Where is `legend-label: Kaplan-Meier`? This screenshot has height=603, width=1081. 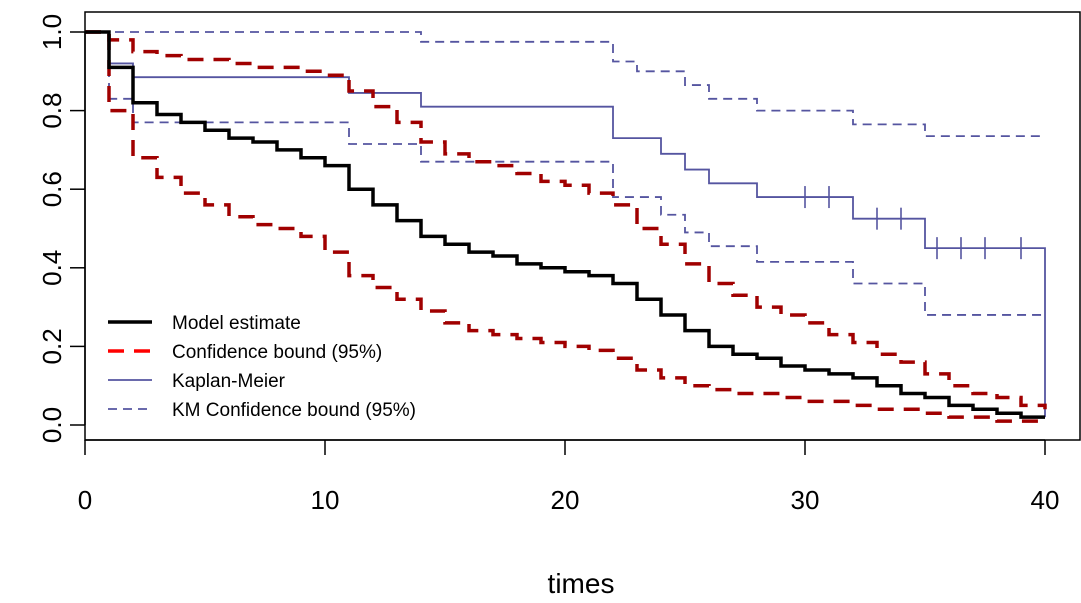
legend-label: Kaplan-Meier is located at coordinates (229, 381).